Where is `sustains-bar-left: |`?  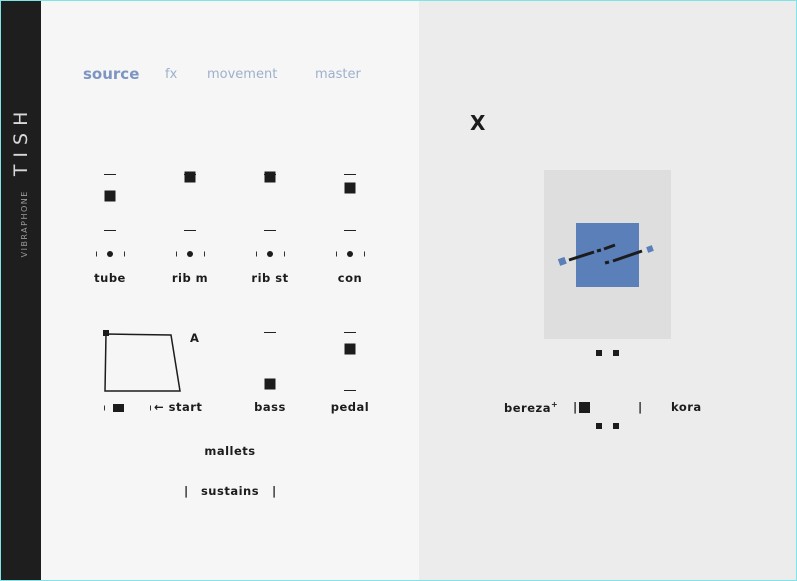
sustains-bar-left: | is located at coordinates (186, 491).